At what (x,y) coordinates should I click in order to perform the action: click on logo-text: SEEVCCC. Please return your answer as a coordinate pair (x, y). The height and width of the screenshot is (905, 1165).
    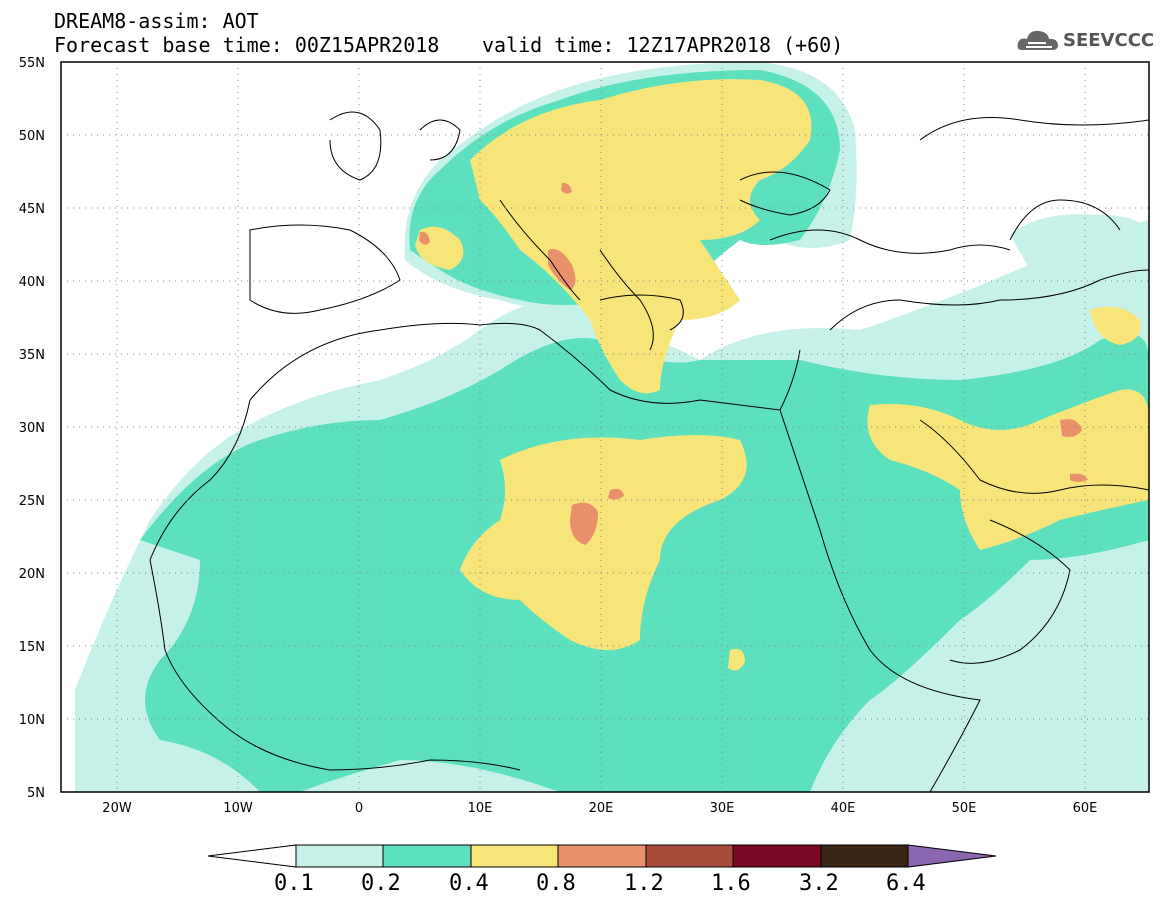
    Looking at the image, I should click on (1109, 40).